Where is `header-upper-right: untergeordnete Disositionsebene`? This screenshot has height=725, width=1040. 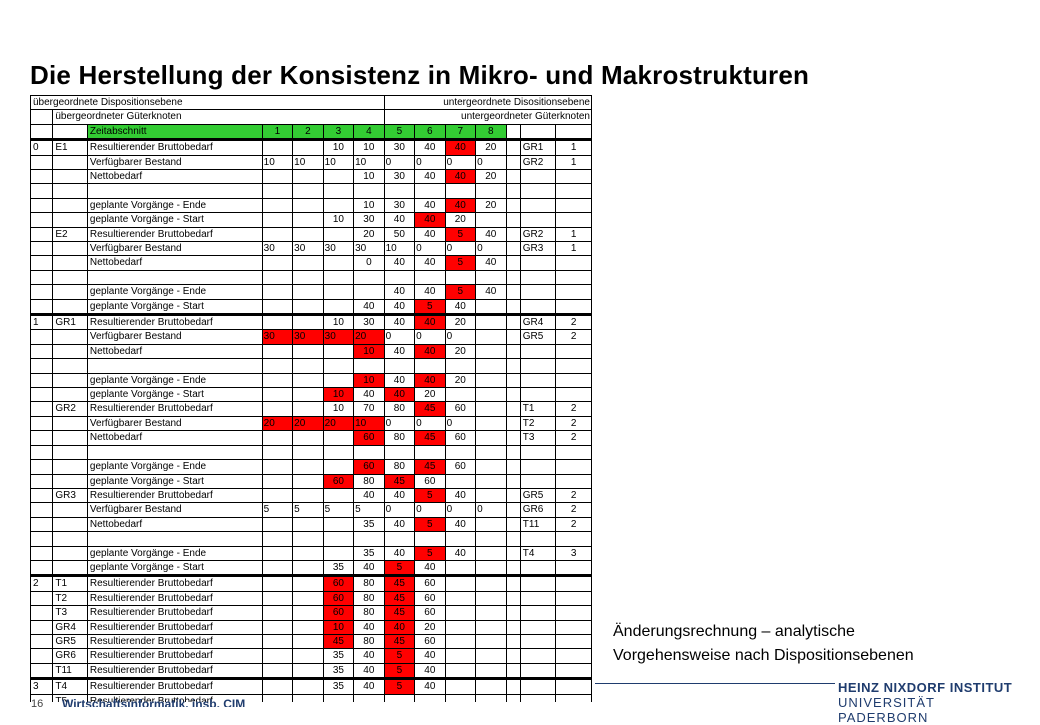 header-upper-right: untergeordnete Disositionsebene is located at coordinates (487, 103).